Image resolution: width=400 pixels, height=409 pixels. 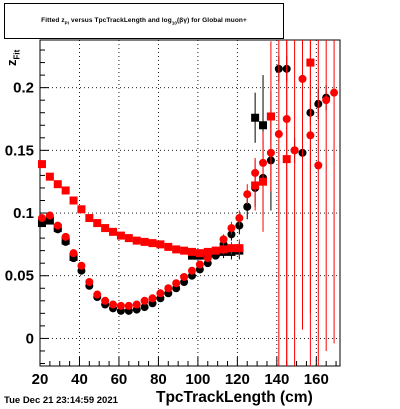 What do you see at coordinates (19, 150) in the screenshot?
I see `y-tick-label: 0.15` at bounding box center [19, 150].